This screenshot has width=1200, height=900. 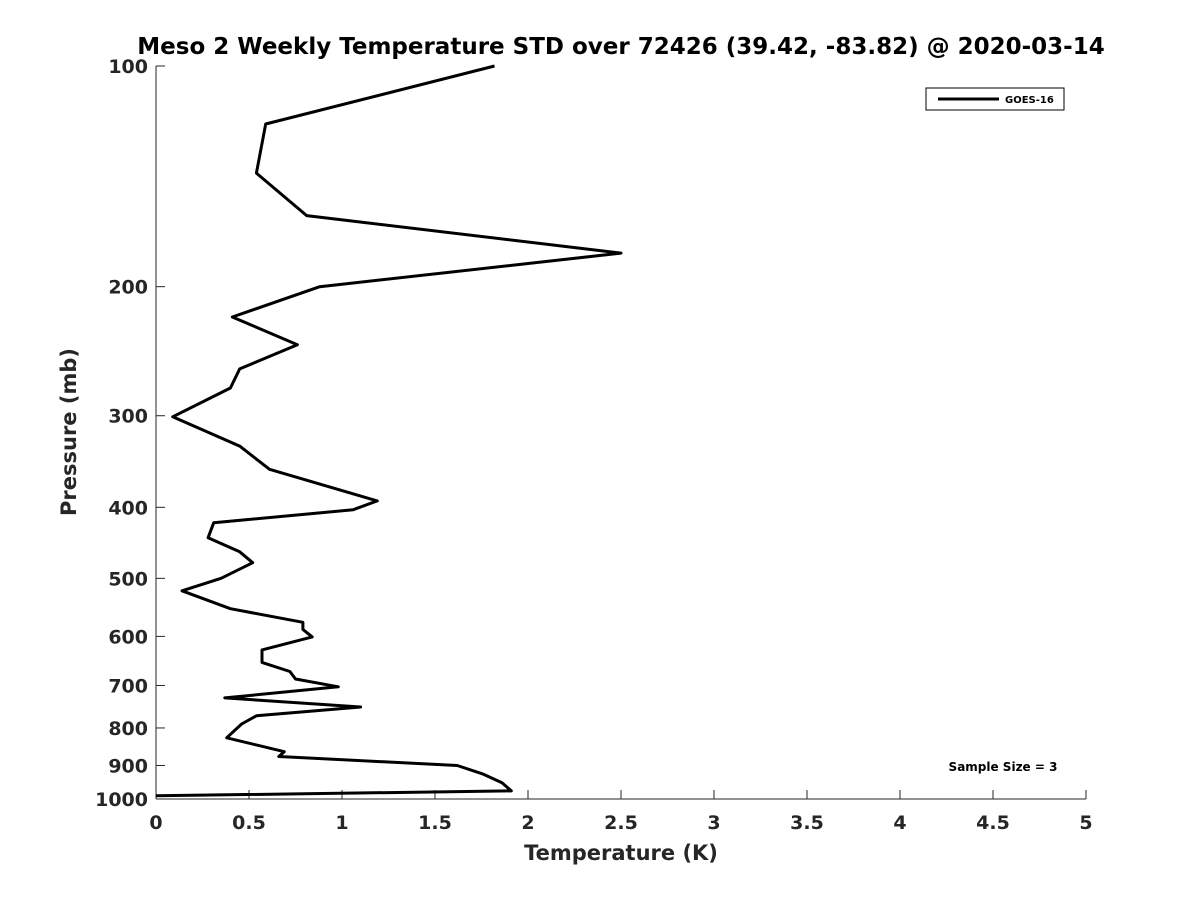 What do you see at coordinates (713, 823) in the screenshot?
I see `x-tick-label: 3` at bounding box center [713, 823].